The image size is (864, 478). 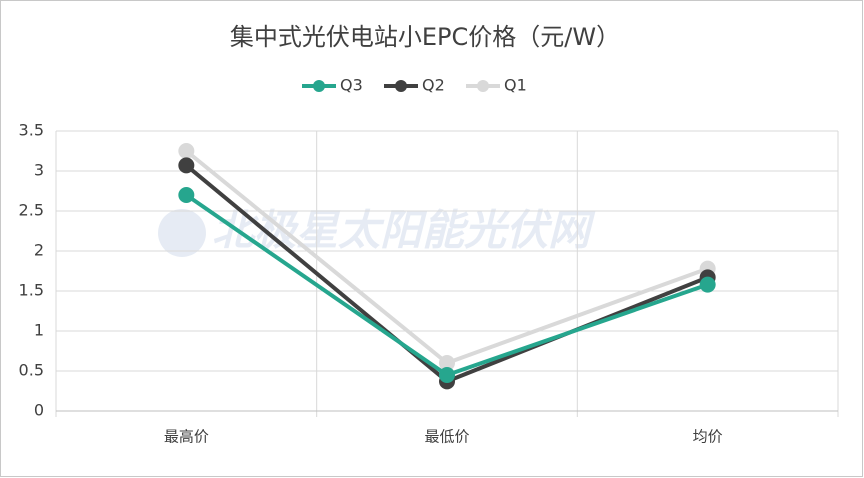 I want to click on legend-label: Q2, so click(x=433, y=85).